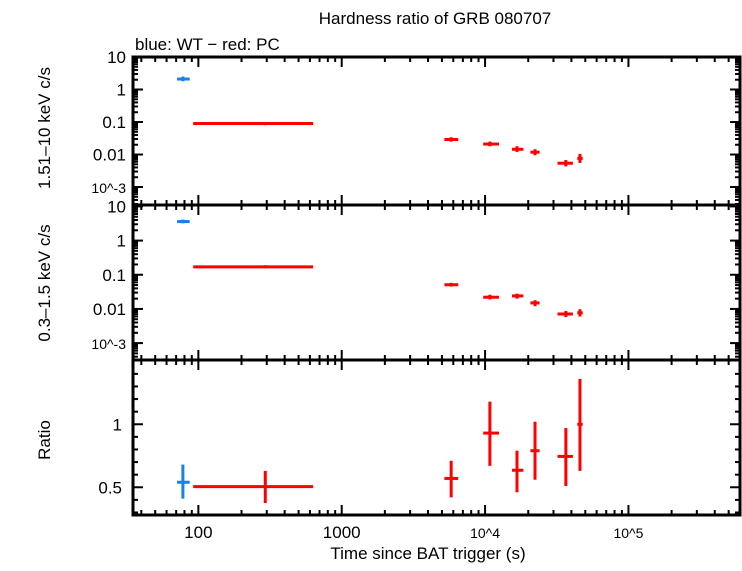 This screenshot has width=742, height=571. I want to click on y-tick-label: 0.5, so click(110, 487).